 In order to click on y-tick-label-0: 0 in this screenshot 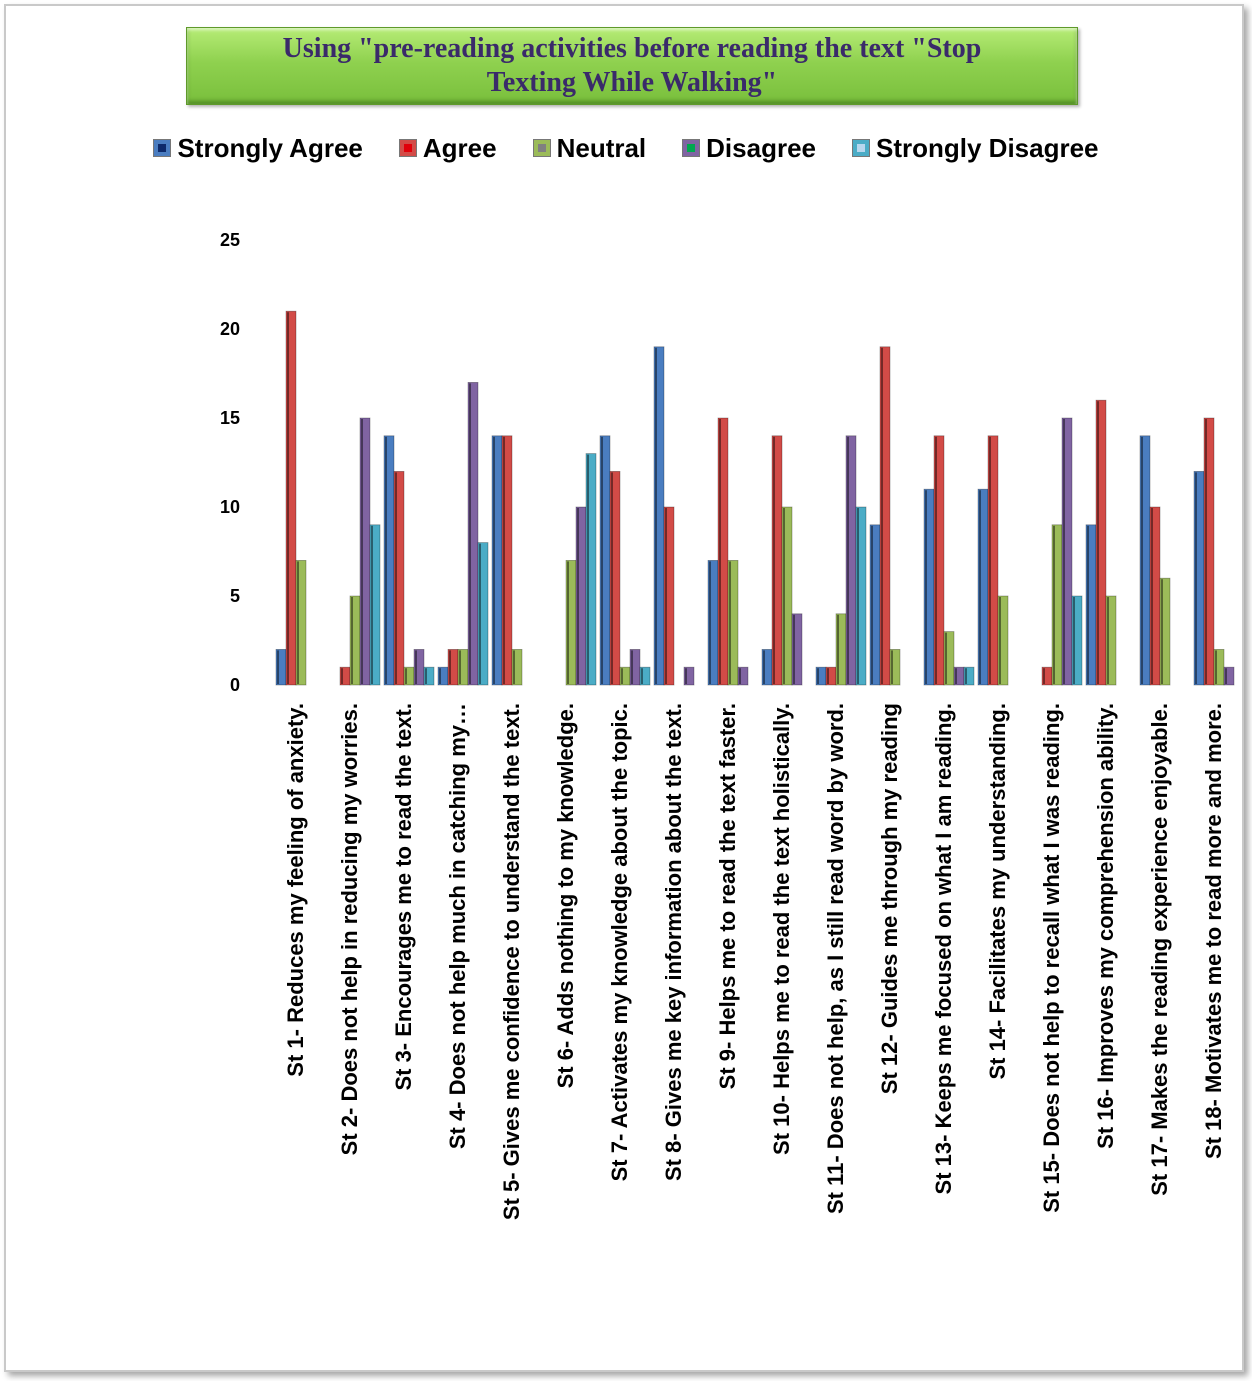, I will do `click(235, 685)`.